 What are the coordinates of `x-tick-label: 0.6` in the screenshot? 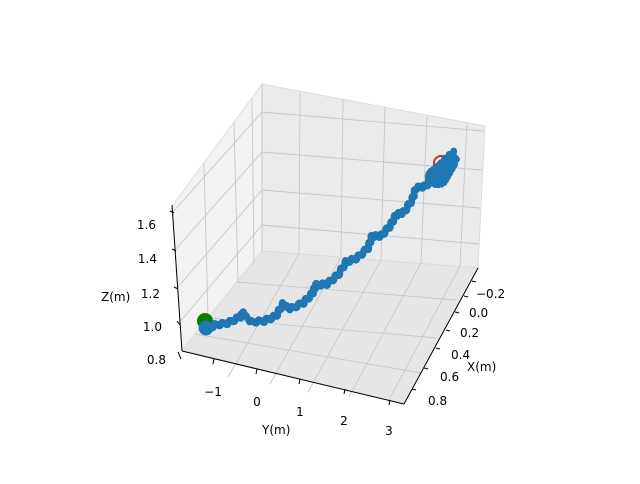 It's located at (449, 377).